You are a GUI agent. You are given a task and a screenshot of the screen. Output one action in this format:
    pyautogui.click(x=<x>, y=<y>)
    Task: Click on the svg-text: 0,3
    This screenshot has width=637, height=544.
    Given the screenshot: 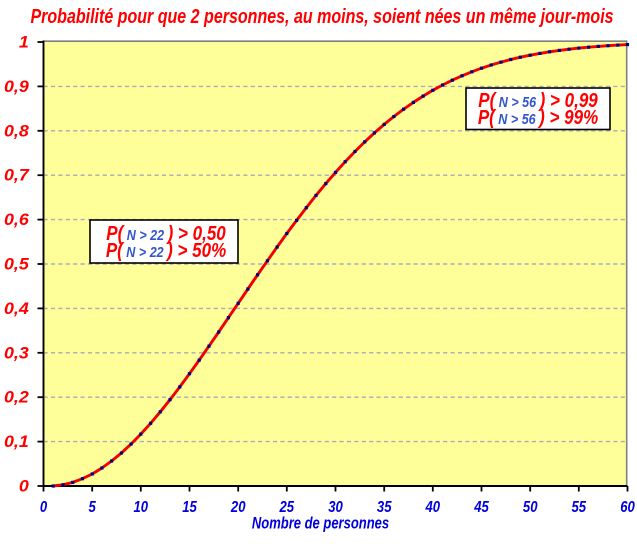 What is the action you would take?
    pyautogui.click(x=16, y=353)
    